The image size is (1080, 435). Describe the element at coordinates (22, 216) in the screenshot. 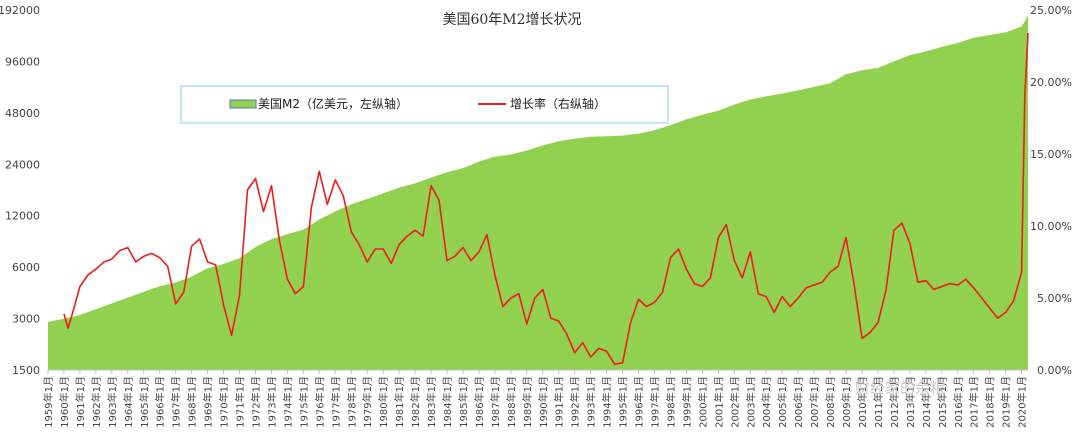

I see `left-y-tick-label: 12000` at that location.